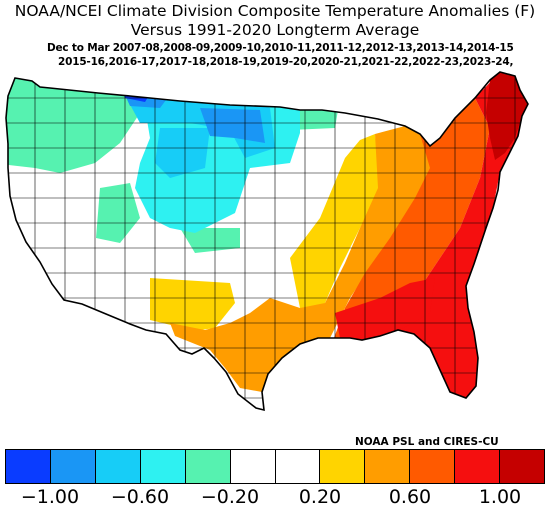 Image resolution: width=550 pixels, height=508 pixels. Describe the element at coordinates (427, 442) in the screenshot. I see `credit-label: NOAA PSL and CIRES-CU` at that location.